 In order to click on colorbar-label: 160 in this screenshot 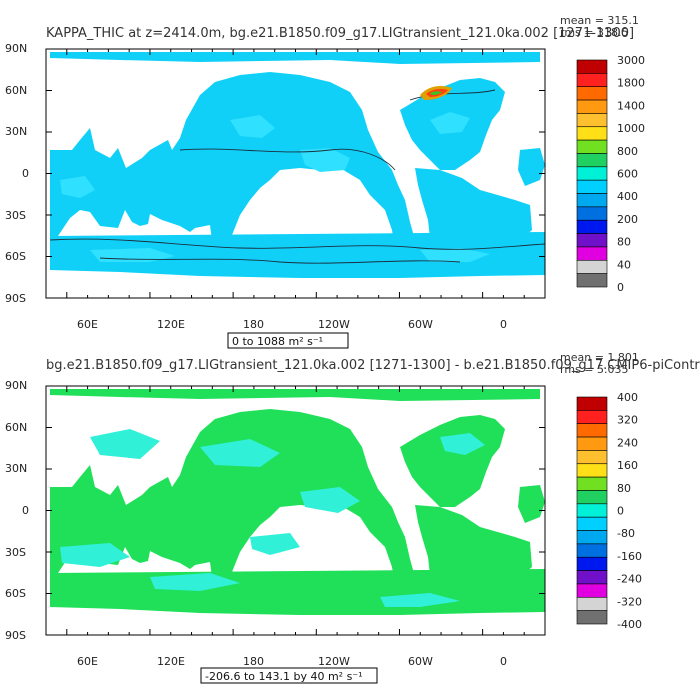, I will do `click(627, 465)`.